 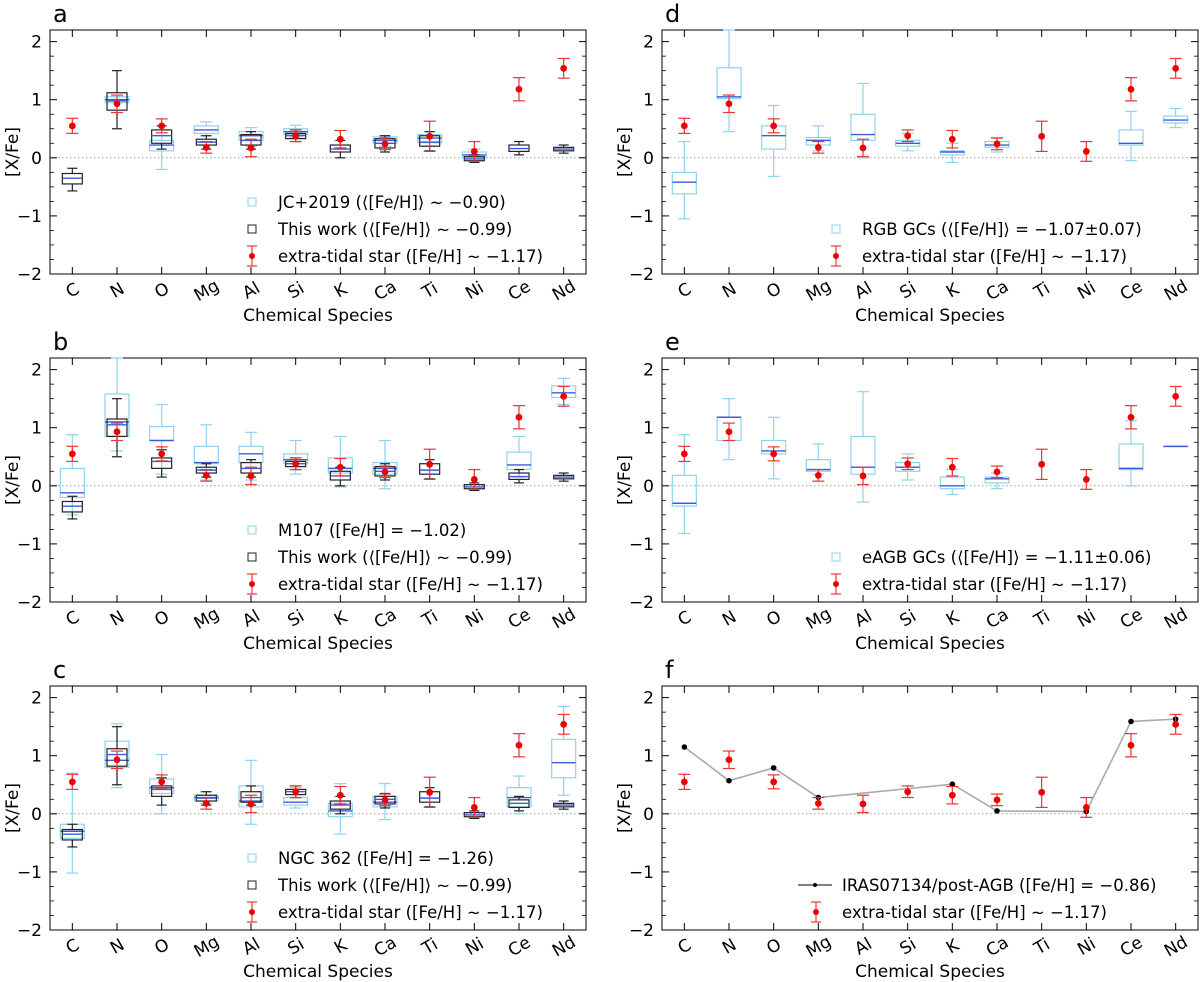 I want to click on iras-point, so click(x=1131, y=721).